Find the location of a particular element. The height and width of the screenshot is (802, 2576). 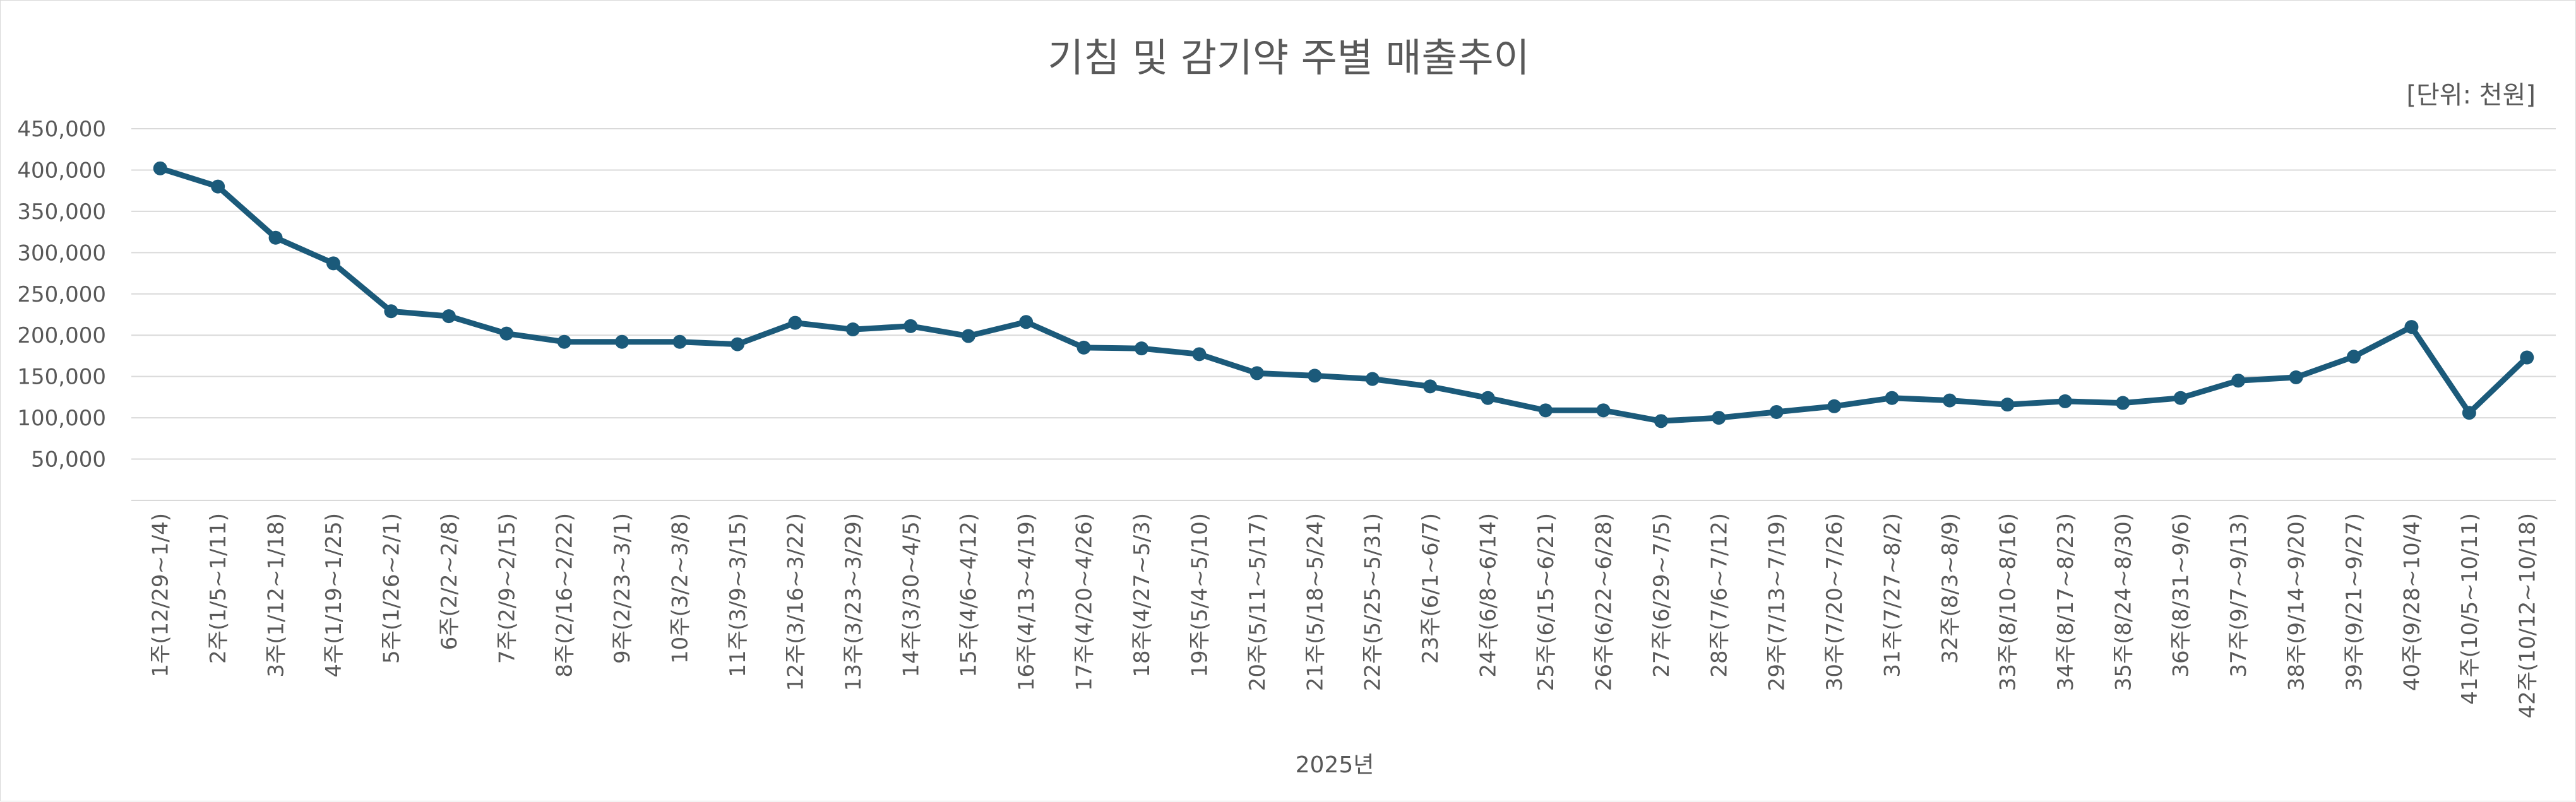

y-tick-label: 400,000 is located at coordinates (61, 170).